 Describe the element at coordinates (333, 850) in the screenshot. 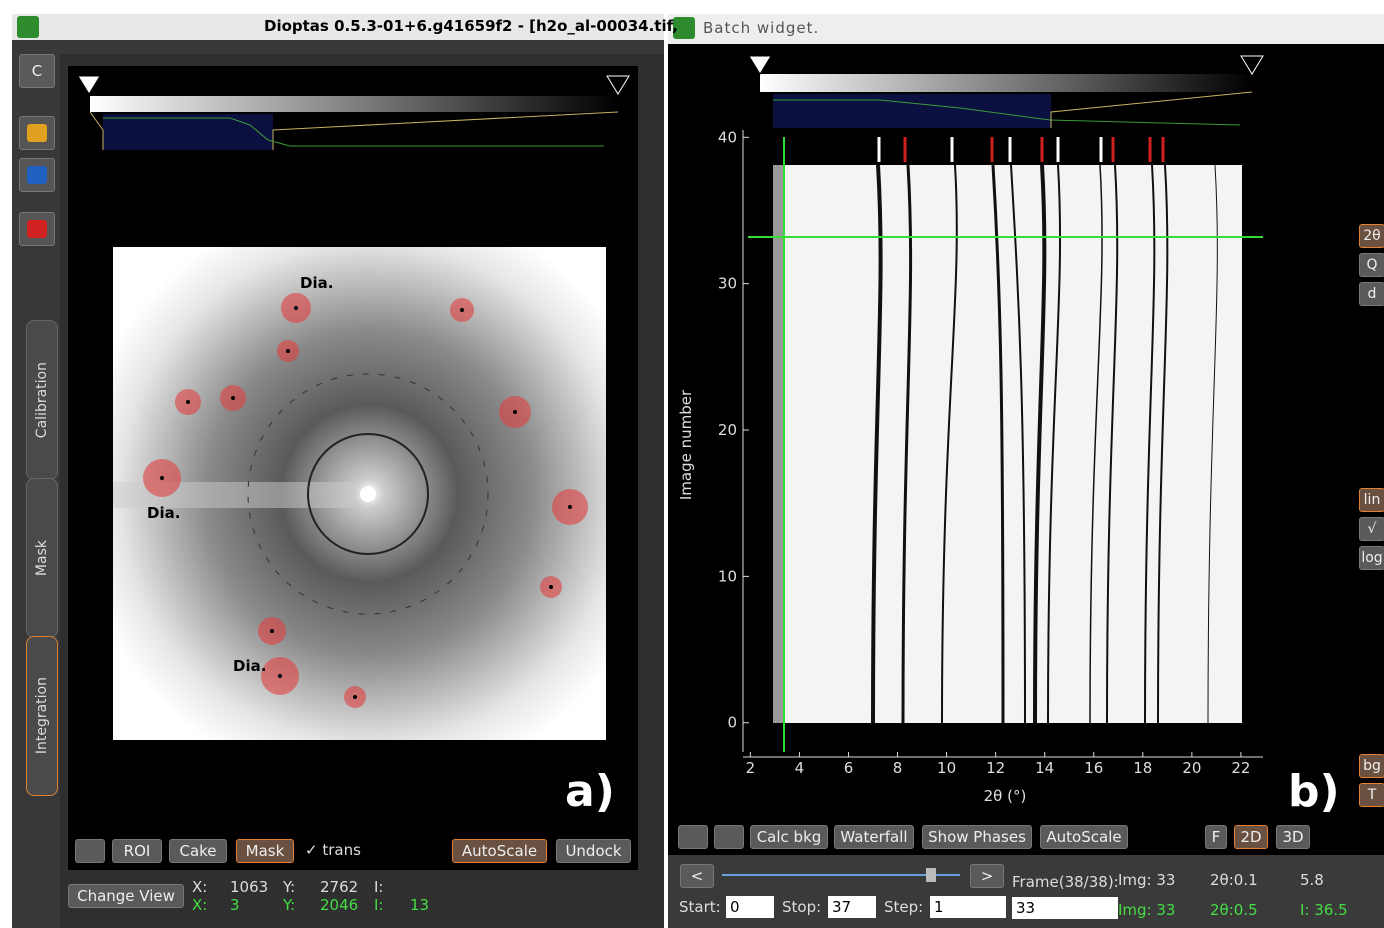

I see `trans-checkbox: ✓ trans` at that location.